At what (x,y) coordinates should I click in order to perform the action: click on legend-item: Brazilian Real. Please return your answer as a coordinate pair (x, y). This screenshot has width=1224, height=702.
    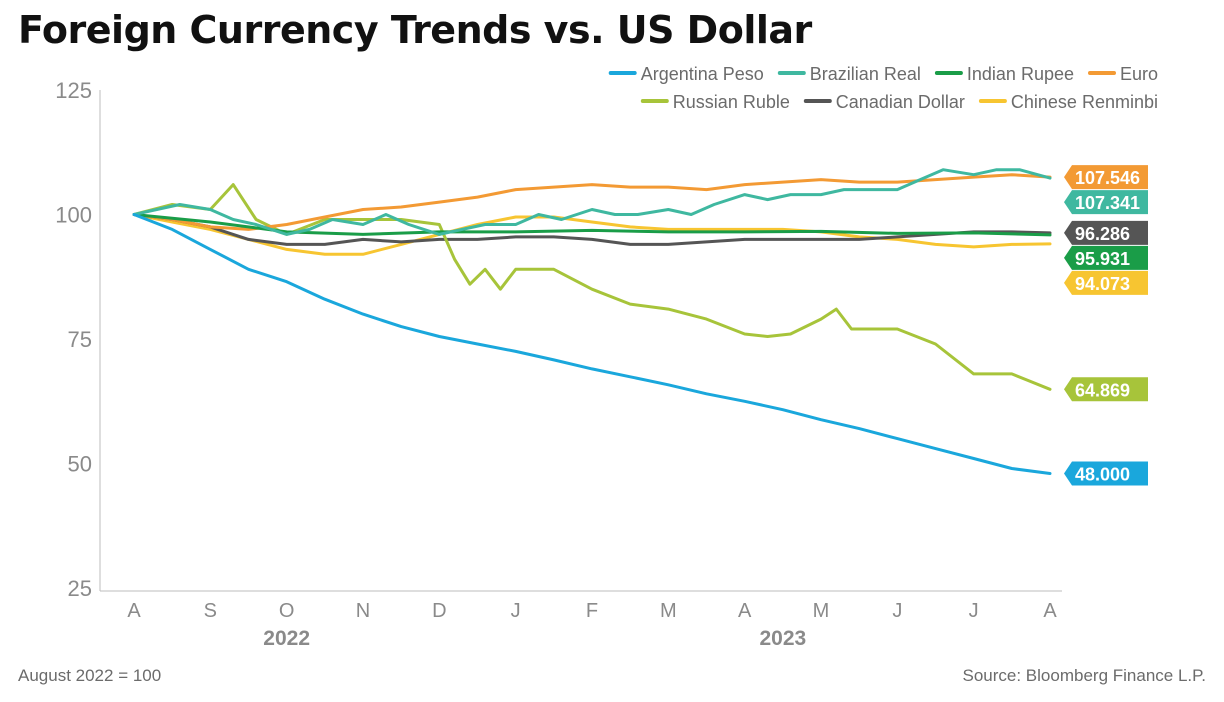
    Looking at the image, I should click on (849, 74).